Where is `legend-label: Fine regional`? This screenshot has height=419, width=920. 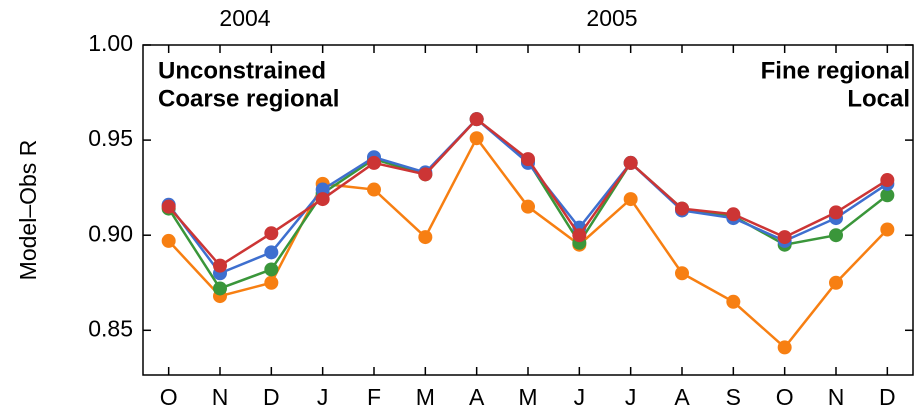 legend-label: Fine regional is located at coordinates (835, 70).